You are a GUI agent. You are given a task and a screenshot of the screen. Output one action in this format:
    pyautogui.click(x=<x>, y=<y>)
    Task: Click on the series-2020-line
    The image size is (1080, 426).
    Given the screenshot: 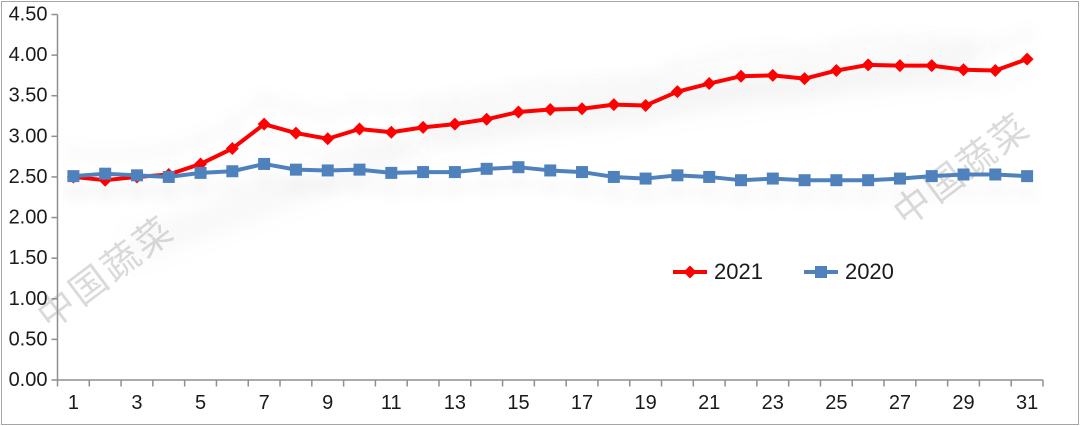 What is the action you would take?
    pyautogui.click(x=550, y=172)
    